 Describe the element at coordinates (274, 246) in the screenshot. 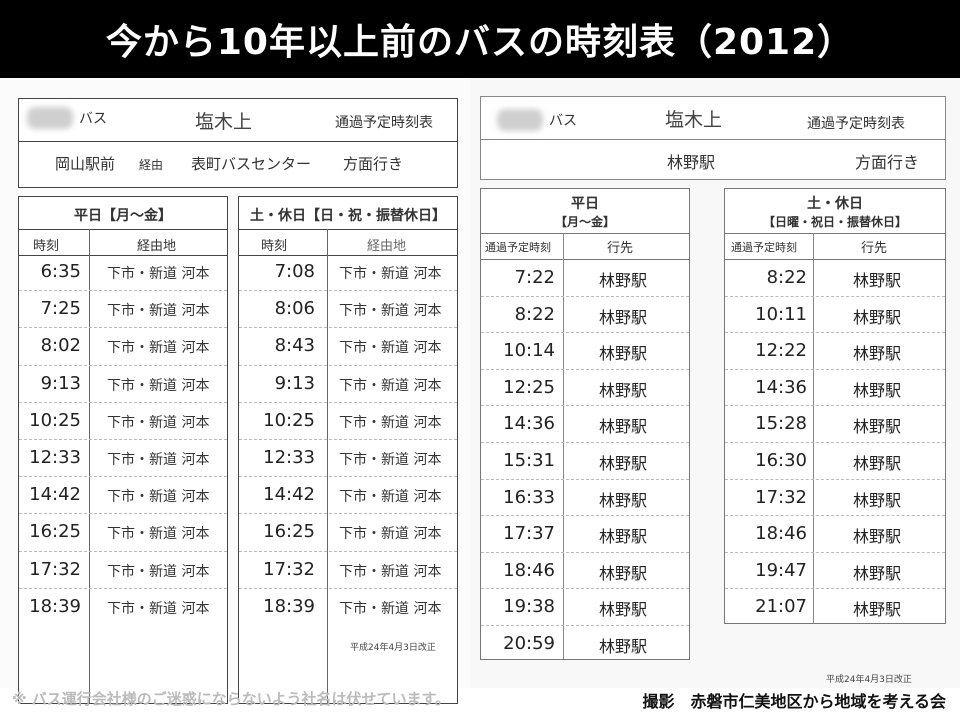

I see `left-holiday-col-time: 時刻` at that location.